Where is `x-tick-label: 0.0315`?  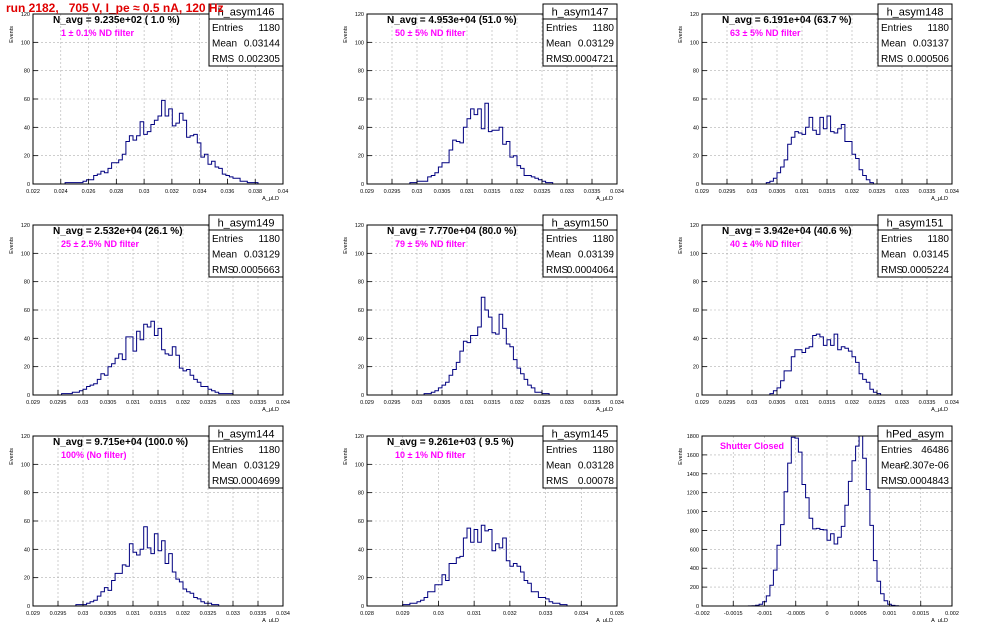 x-tick-label: 0.0315 is located at coordinates (492, 403).